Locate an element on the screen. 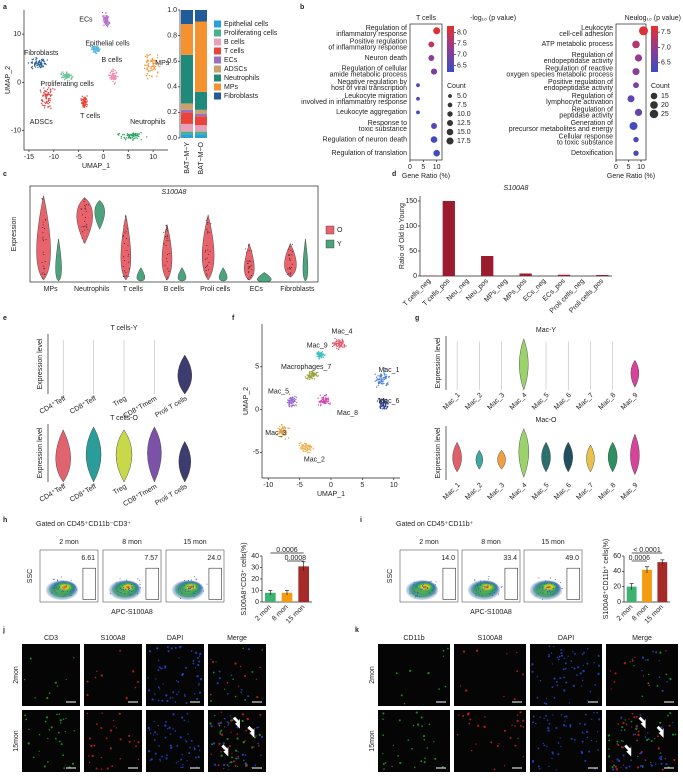 Image resolution: width=683 pixels, height=778 pixels. x-tick-label: -5 is located at coordinates (79, 157).